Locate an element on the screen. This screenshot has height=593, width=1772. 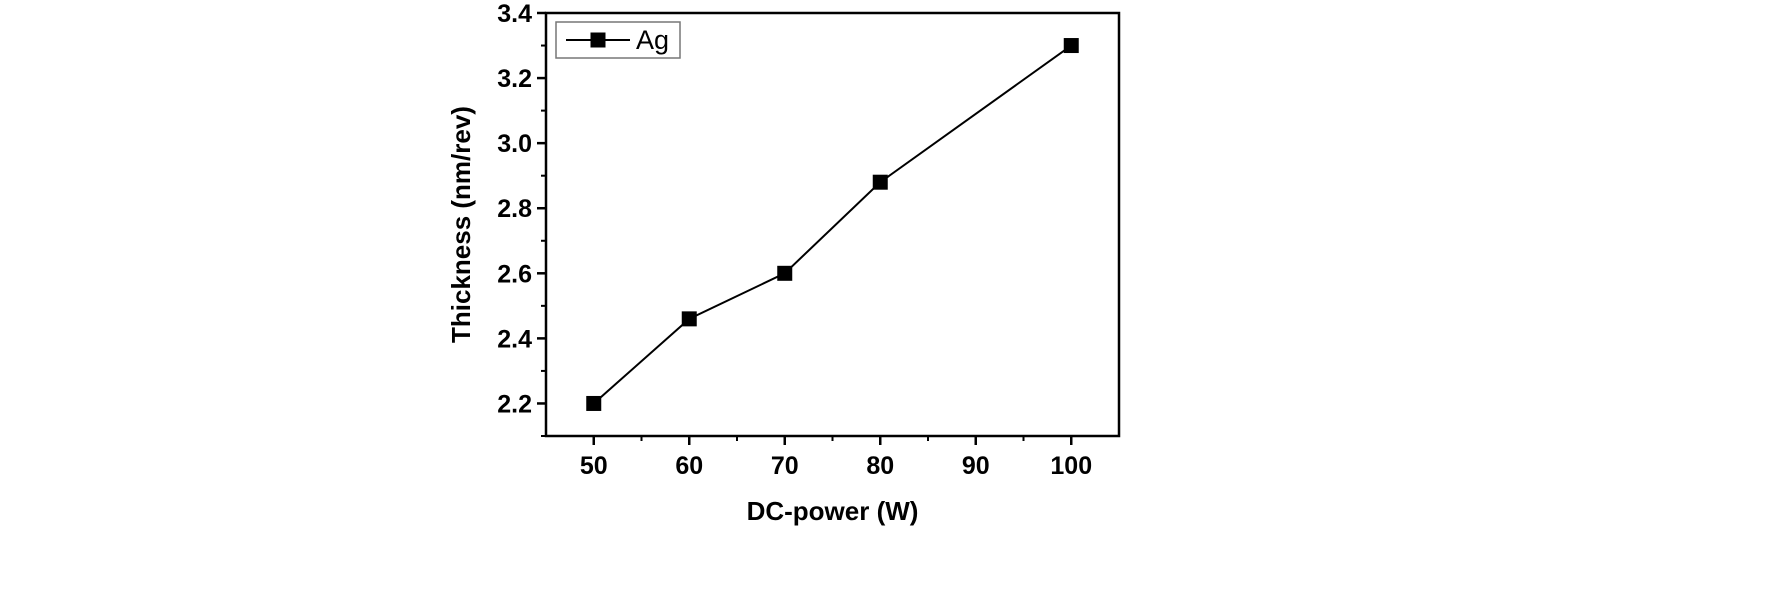
x-tick-label: 50 is located at coordinates (594, 466).